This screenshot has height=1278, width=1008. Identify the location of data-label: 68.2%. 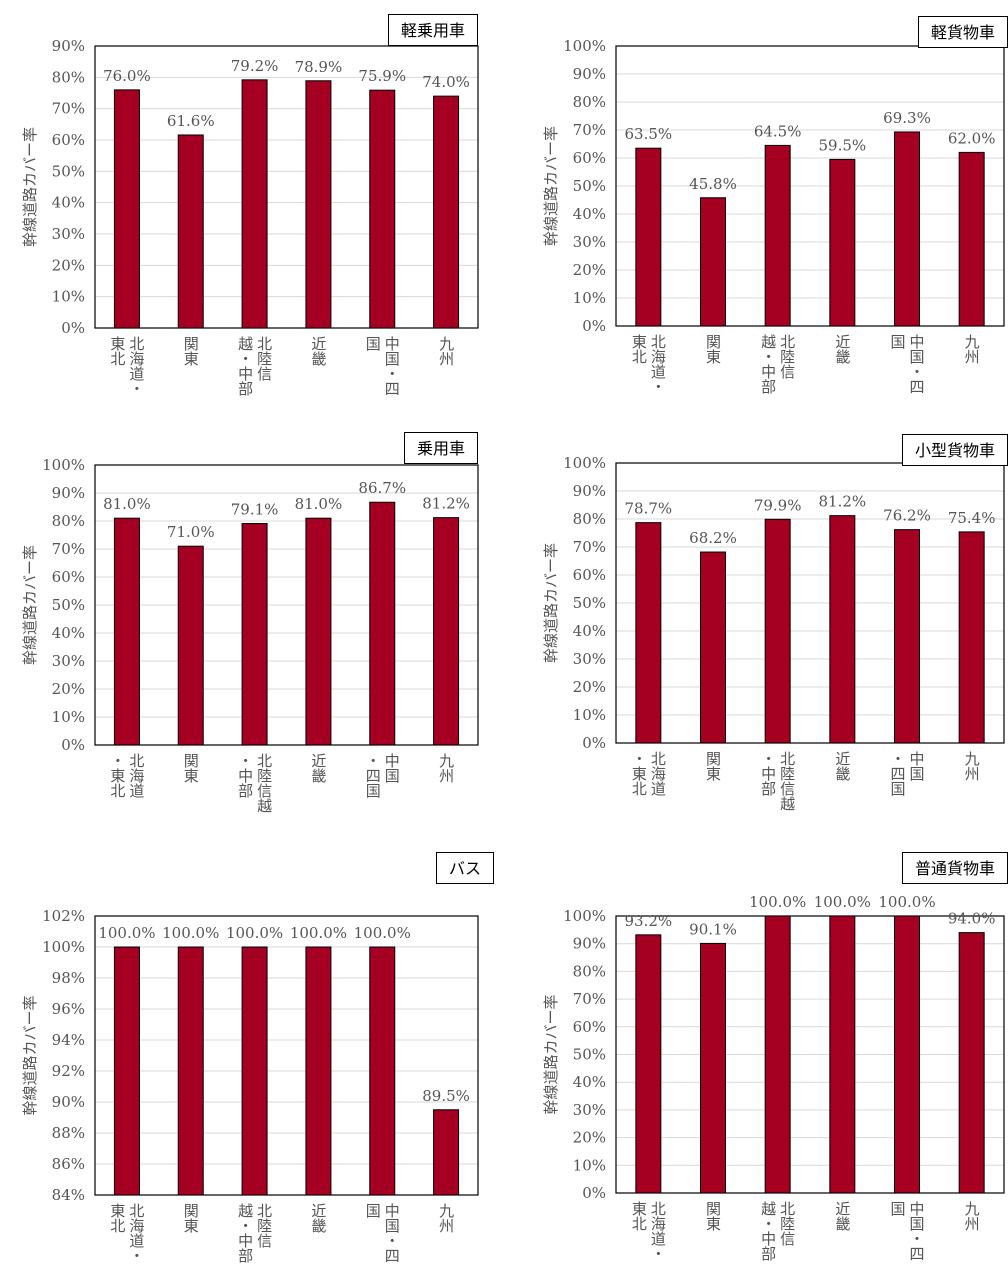
(713, 538).